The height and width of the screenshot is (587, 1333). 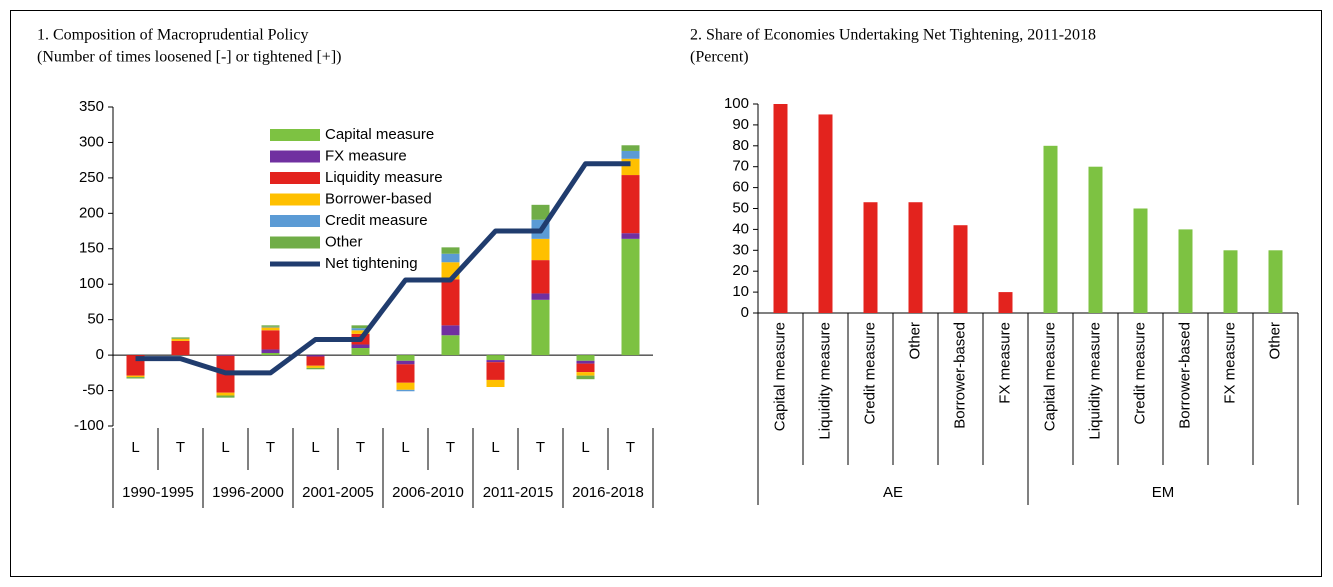 What do you see at coordinates (740, 124) in the screenshot?
I see `y-tick-label: 90` at bounding box center [740, 124].